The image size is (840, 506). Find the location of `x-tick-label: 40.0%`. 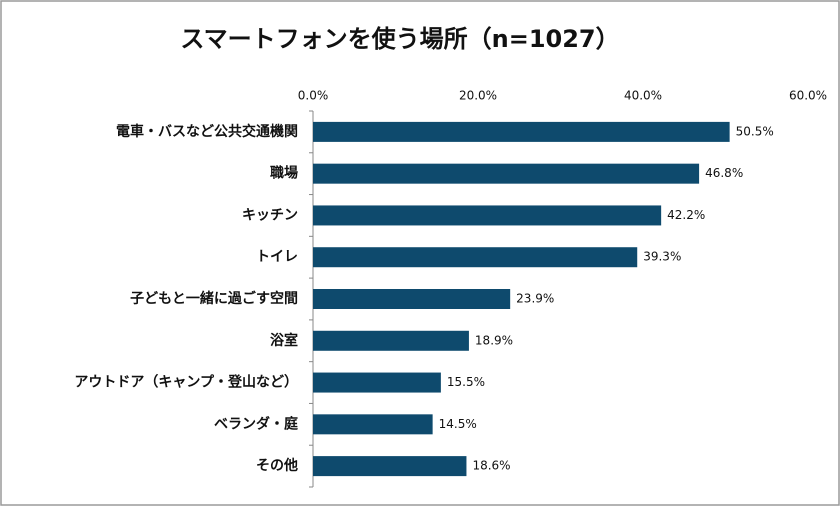

x-tick-label: 40.0% is located at coordinates (643, 96).